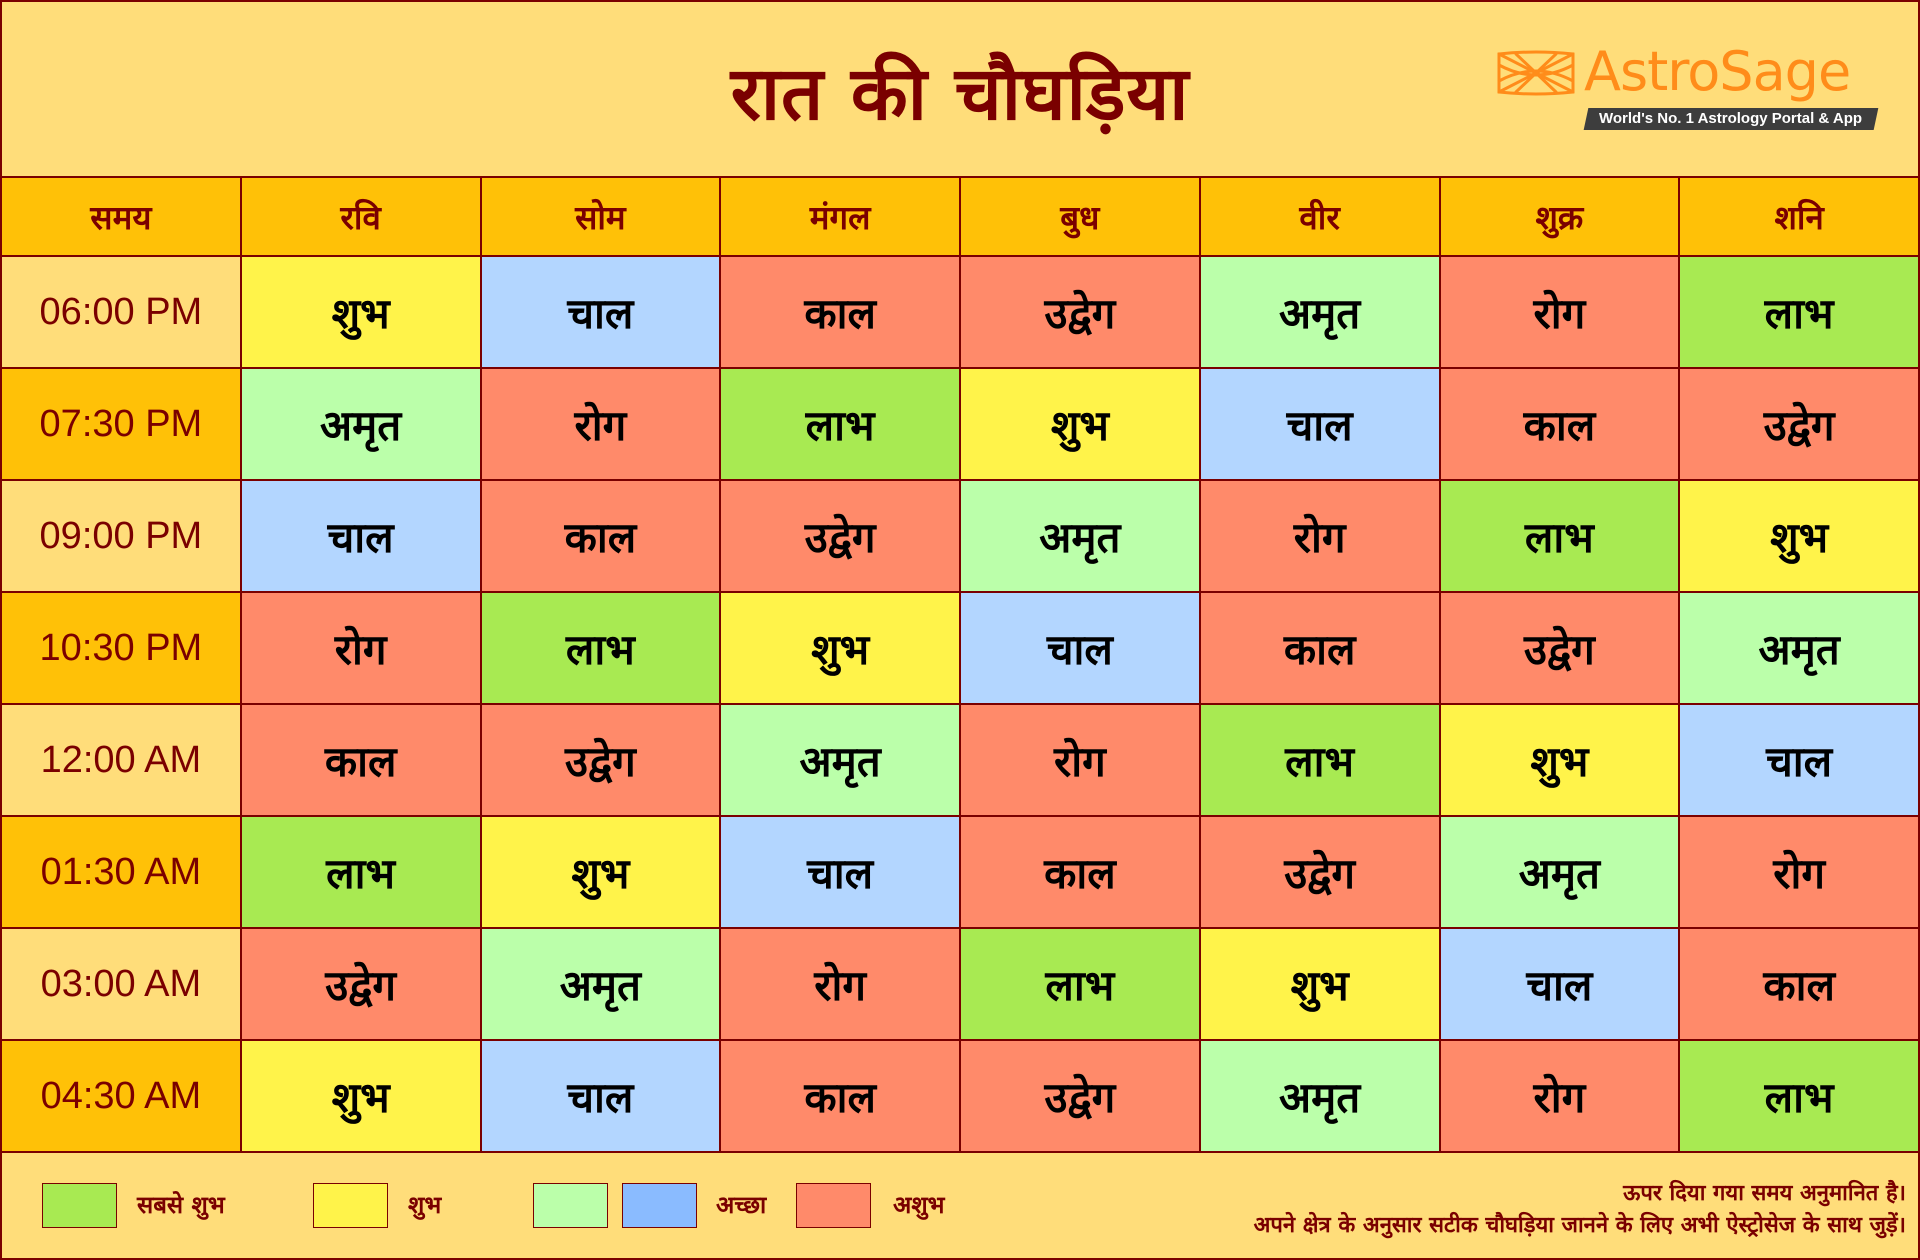  I want to click on legend-label-auspicious: शुभ, so click(425, 1205).